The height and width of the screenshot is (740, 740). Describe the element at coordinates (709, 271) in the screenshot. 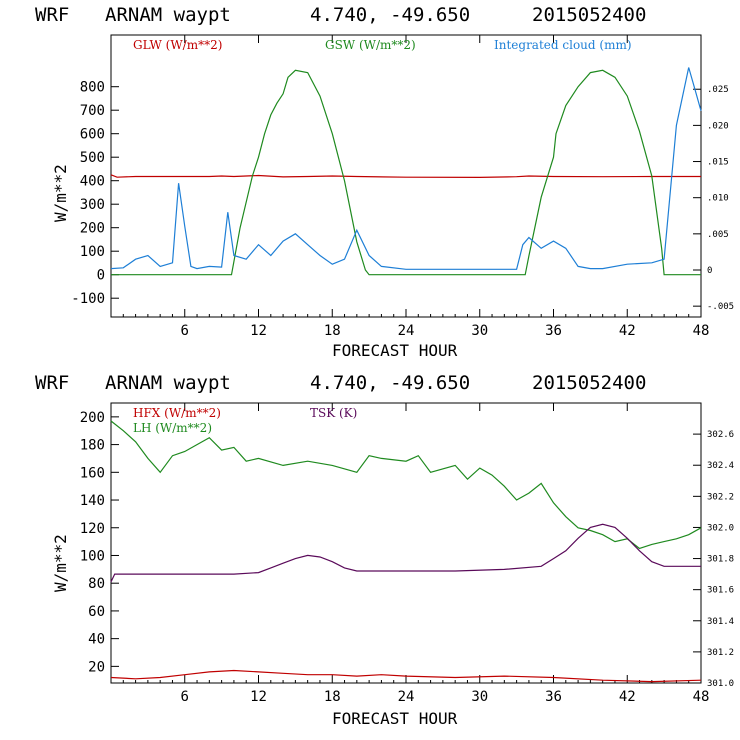

I see `top-y2-tick-label: 0` at that location.